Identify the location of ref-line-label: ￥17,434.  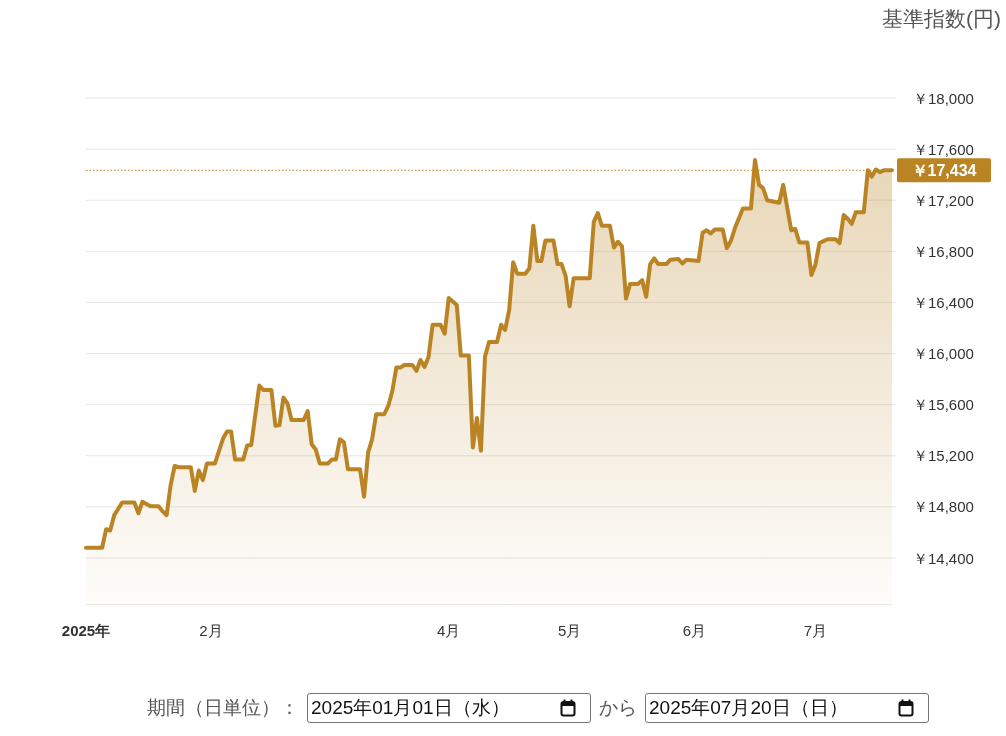
(944, 170).